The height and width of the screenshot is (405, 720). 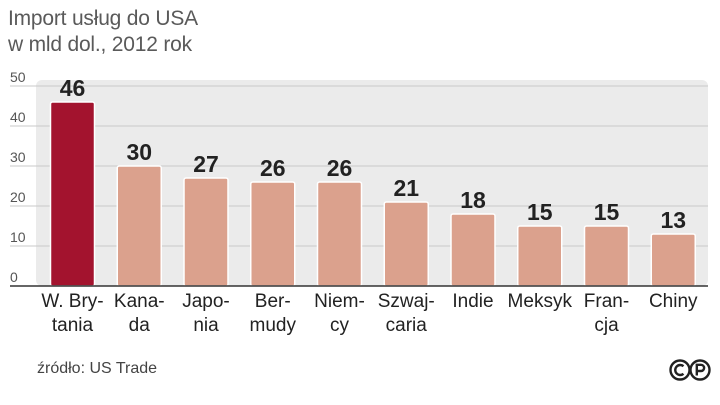 I want to click on cp-logo, so click(x=690, y=370).